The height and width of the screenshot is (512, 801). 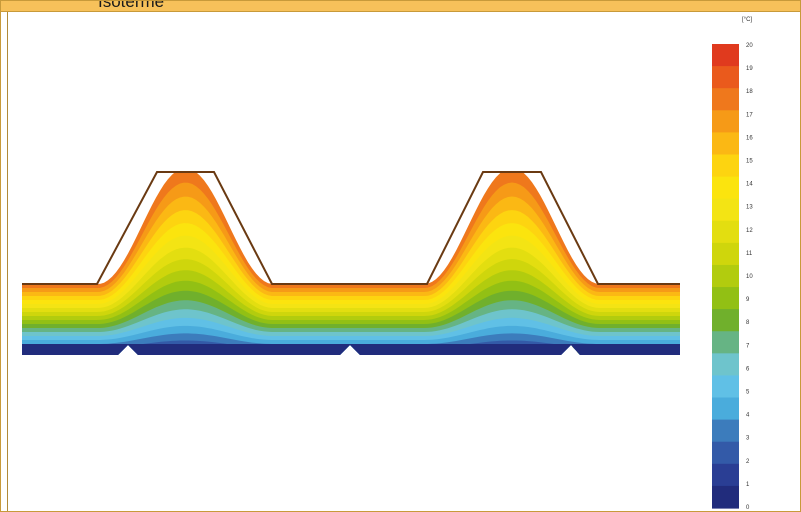 I want to click on scale-tick-label: 6, so click(x=748, y=369).